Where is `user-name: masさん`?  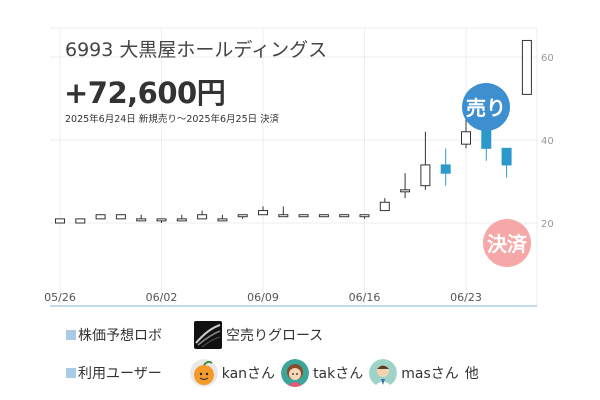 user-name: masさん is located at coordinates (430, 374).